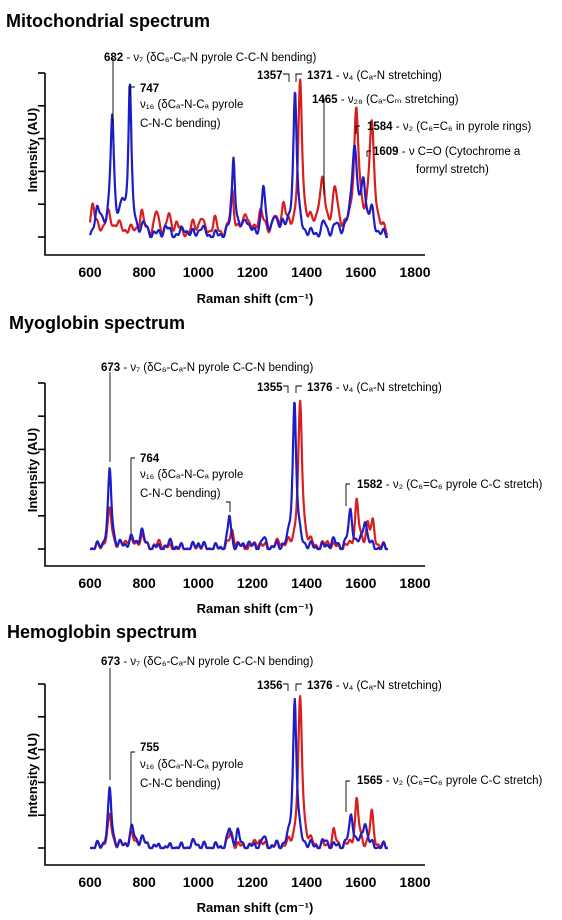 The image size is (562, 920). What do you see at coordinates (450, 485) in the screenshot?
I see `annotation-1582: 1582 - ν₂ (C₆=C₆ pyrole C-C stretch)` at bounding box center [450, 485].